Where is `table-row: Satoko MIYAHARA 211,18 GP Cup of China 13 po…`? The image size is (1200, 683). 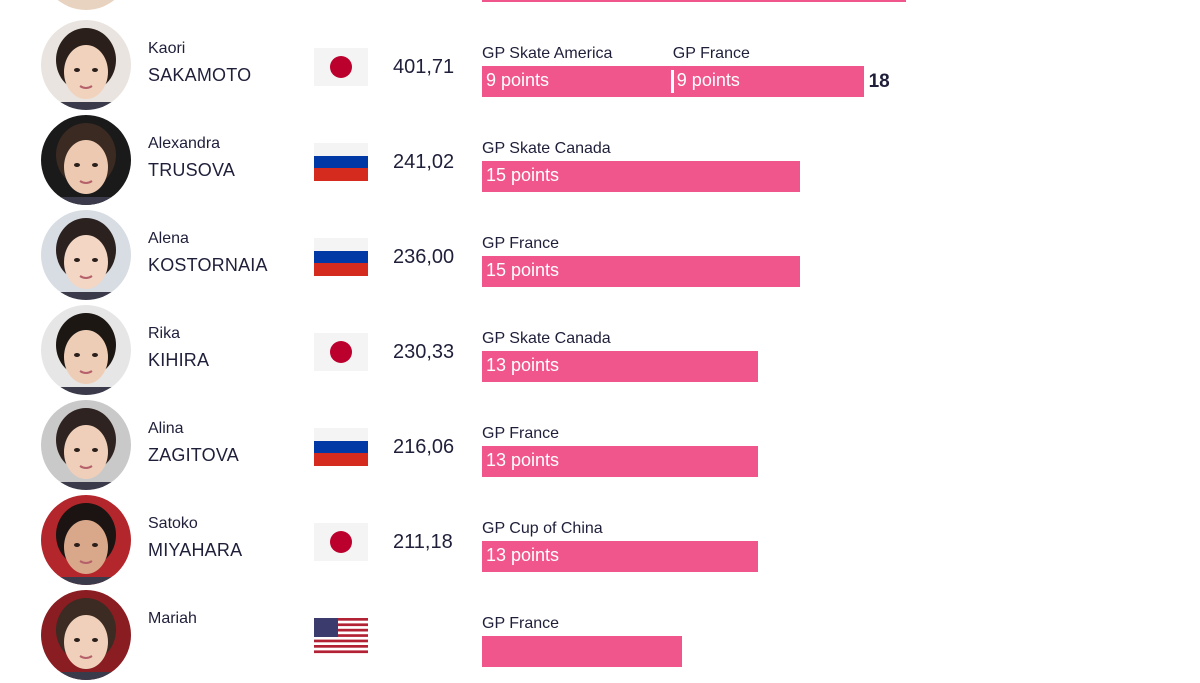
table-row: Satoko MIYAHARA 211,18 GP Cup of China 13 po… is located at coordinates (600, 540).